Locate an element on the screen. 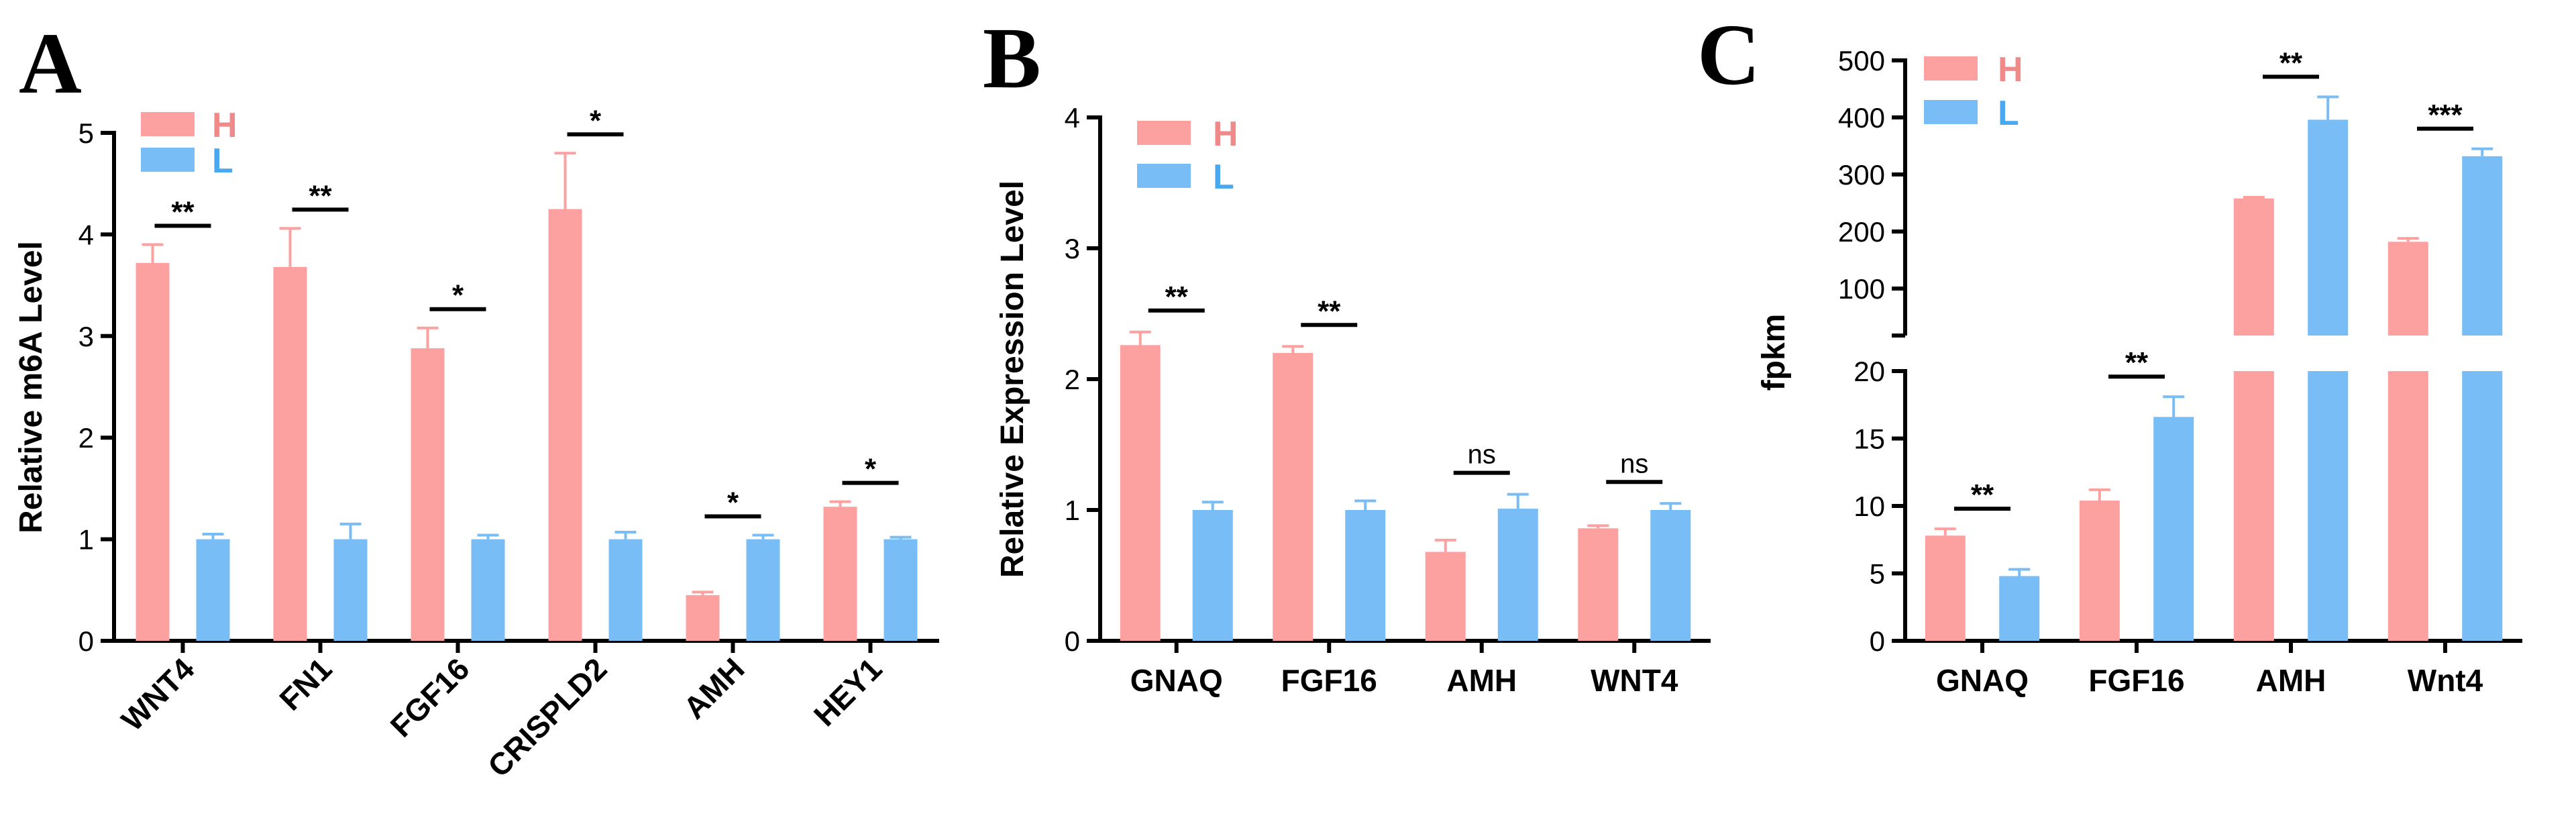 Image resolution: width=2576 pixels, height=820 pixels. a-y-tick-label: 1 is located at coordinates (86, 540).